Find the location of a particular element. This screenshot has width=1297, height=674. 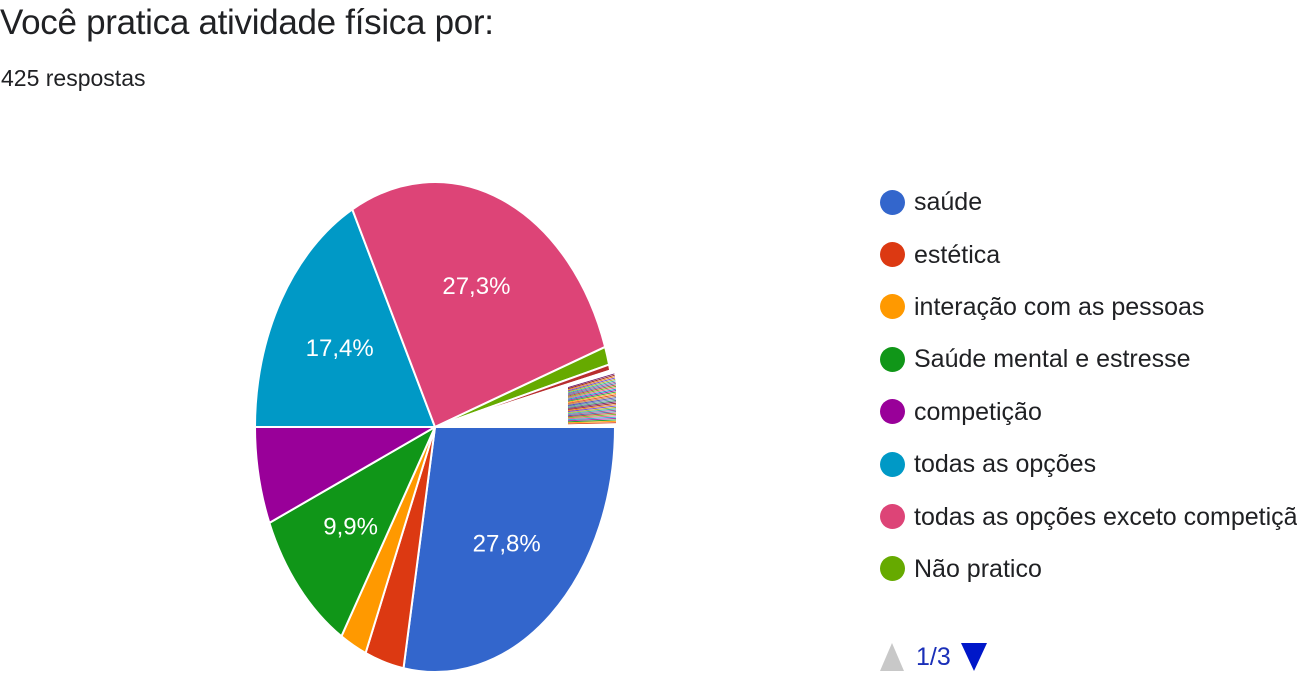

legend-pager: 1/3 is located at coordinates (933, 657).